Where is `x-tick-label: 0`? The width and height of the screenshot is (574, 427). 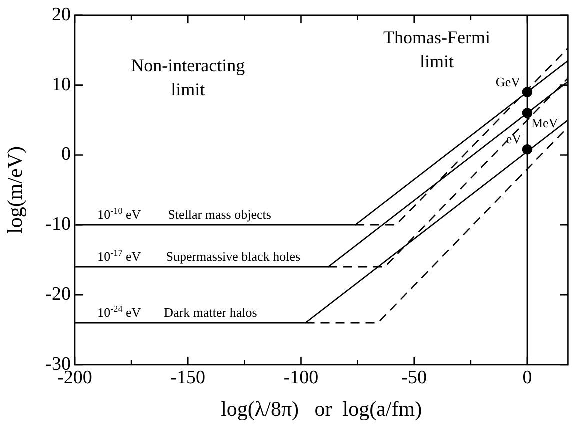 x-tick-label: 0 is located at coordinates (527, 377).